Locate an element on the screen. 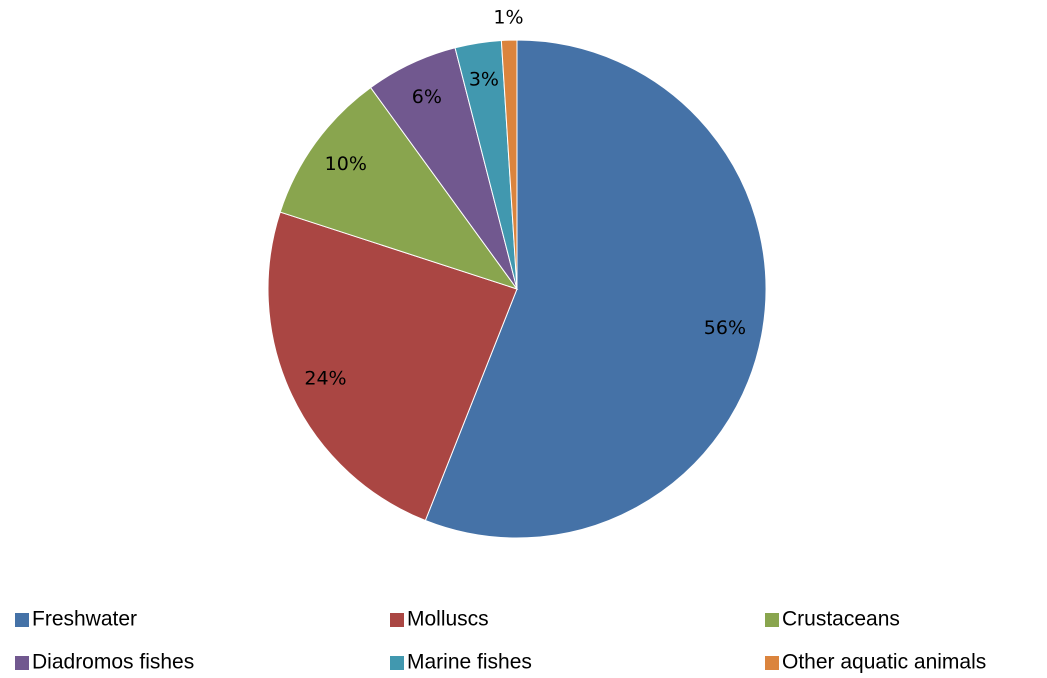 Image resolution: width=1047 pixels, height=678 pixels. legend-label: Diadromos fishes is located at coordinates (113, 662).